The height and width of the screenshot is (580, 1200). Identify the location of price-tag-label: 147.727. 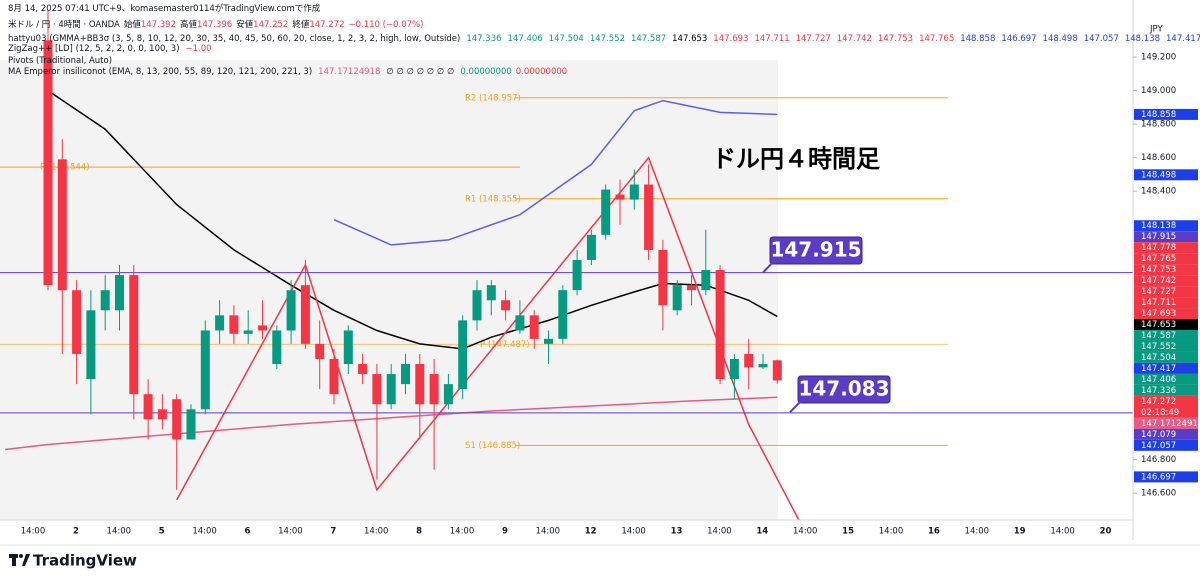
(1158, 292).